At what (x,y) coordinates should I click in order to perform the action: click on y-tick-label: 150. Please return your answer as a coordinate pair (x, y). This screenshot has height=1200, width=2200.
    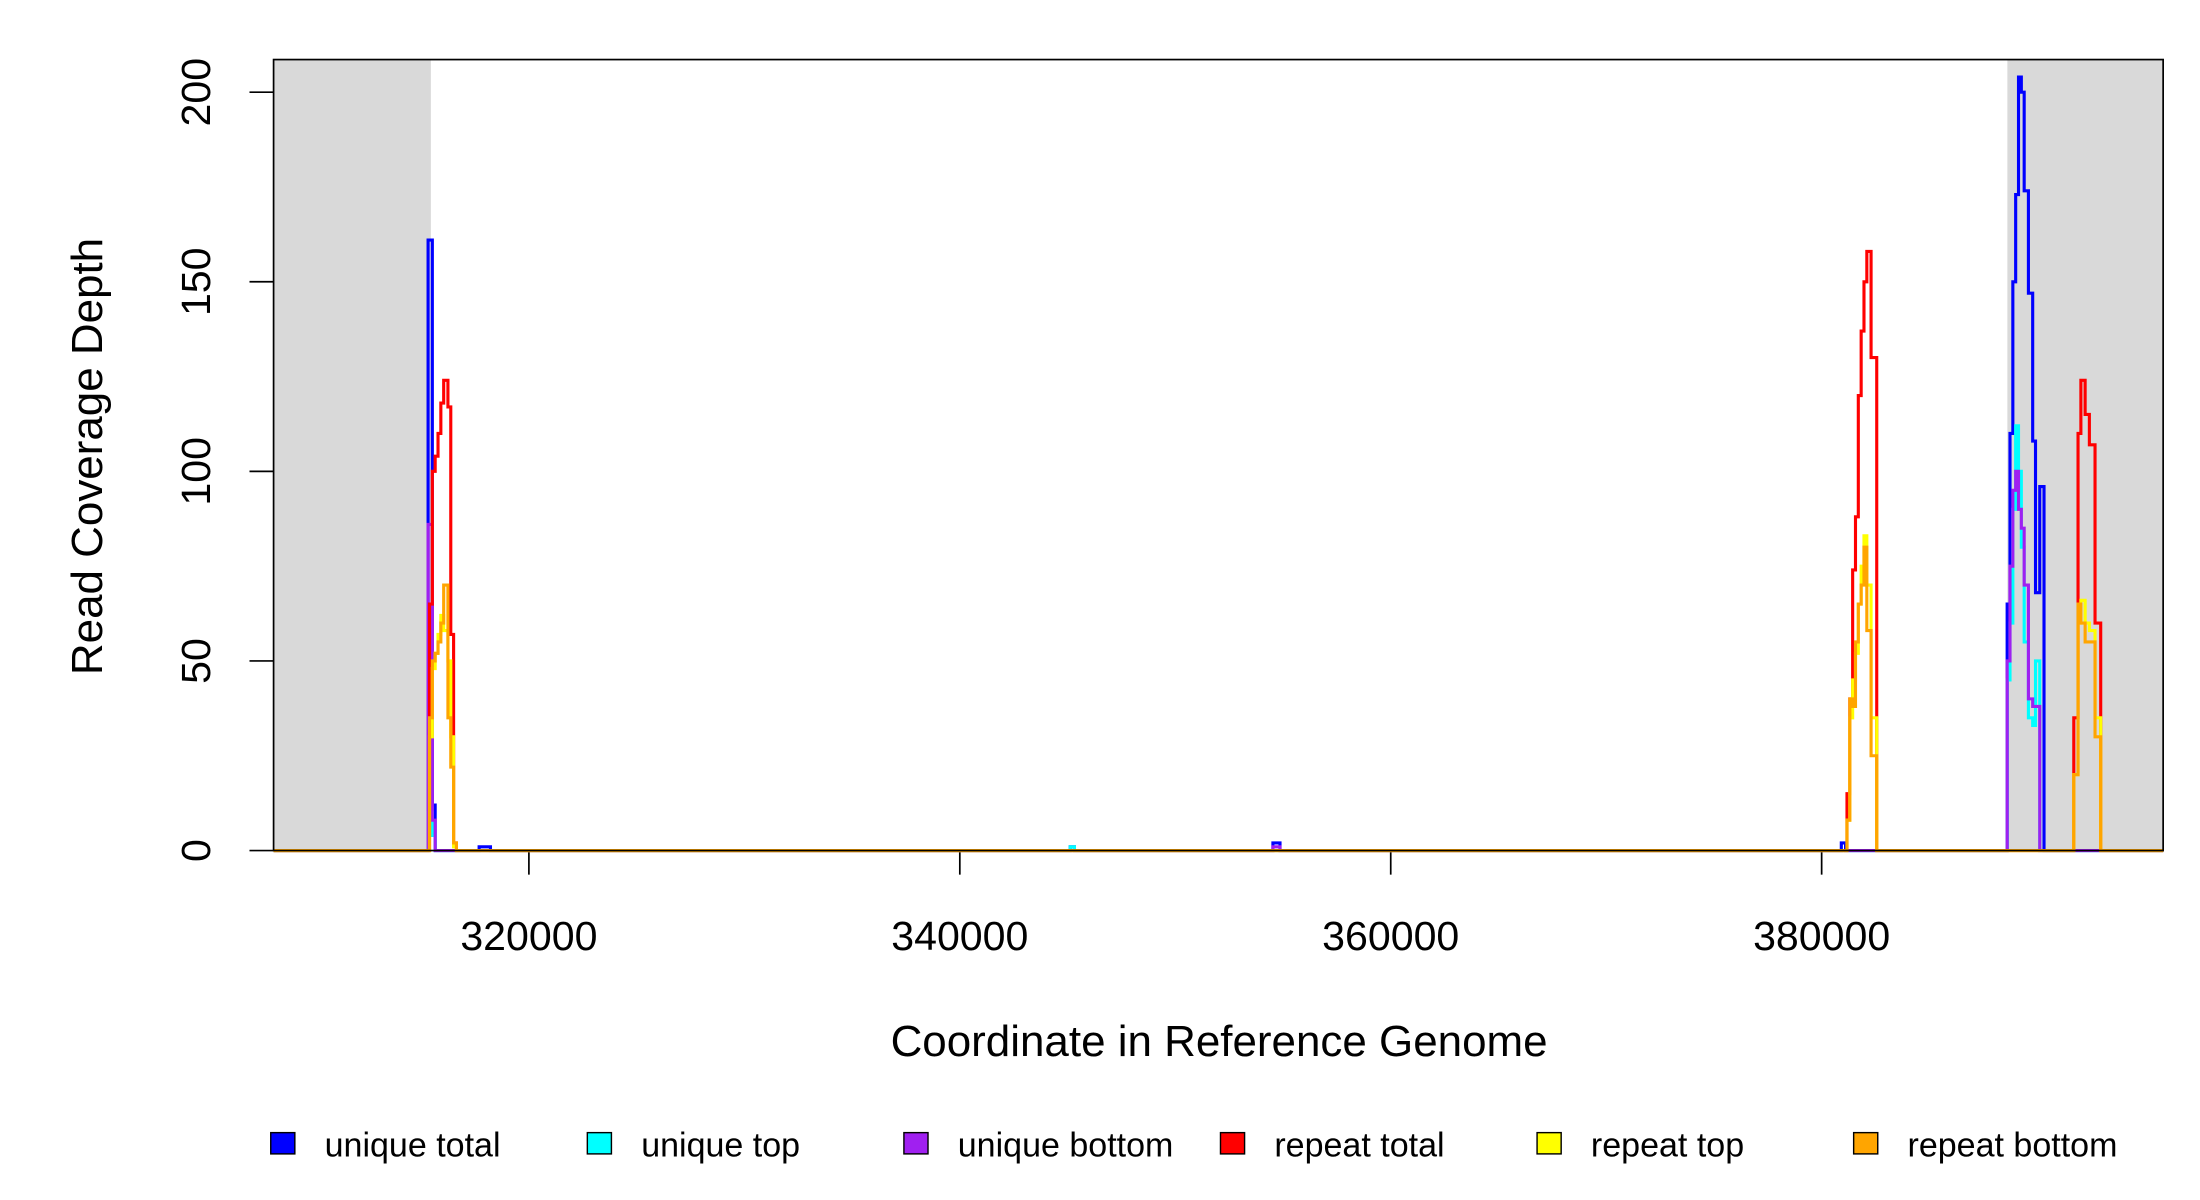
    Looking at the image, I should click on (196, 281).